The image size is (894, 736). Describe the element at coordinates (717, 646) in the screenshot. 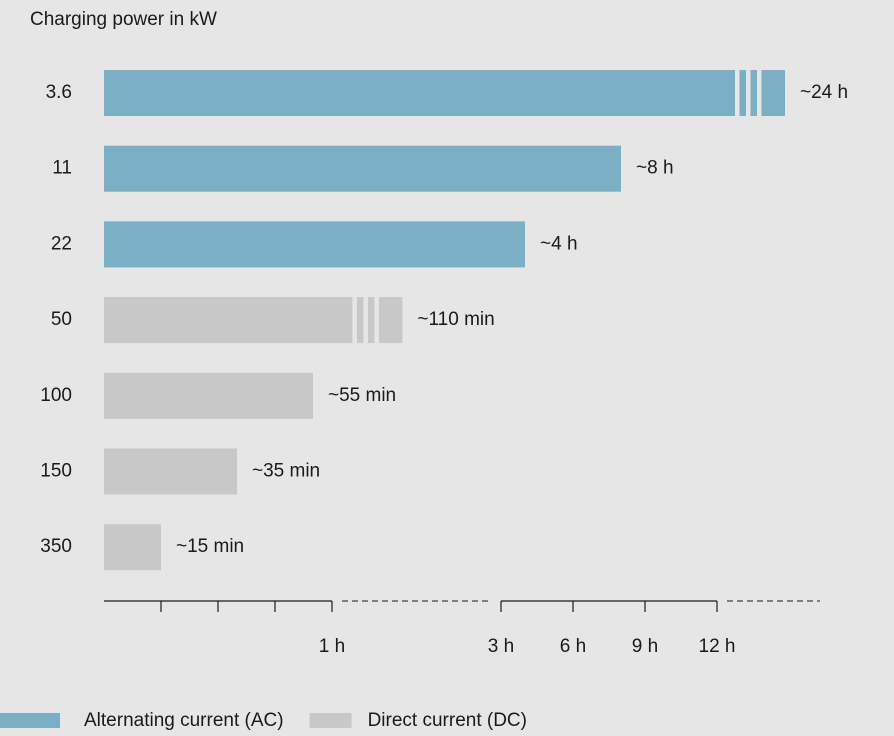

I see `x-tick-label: 12 h` at that location.